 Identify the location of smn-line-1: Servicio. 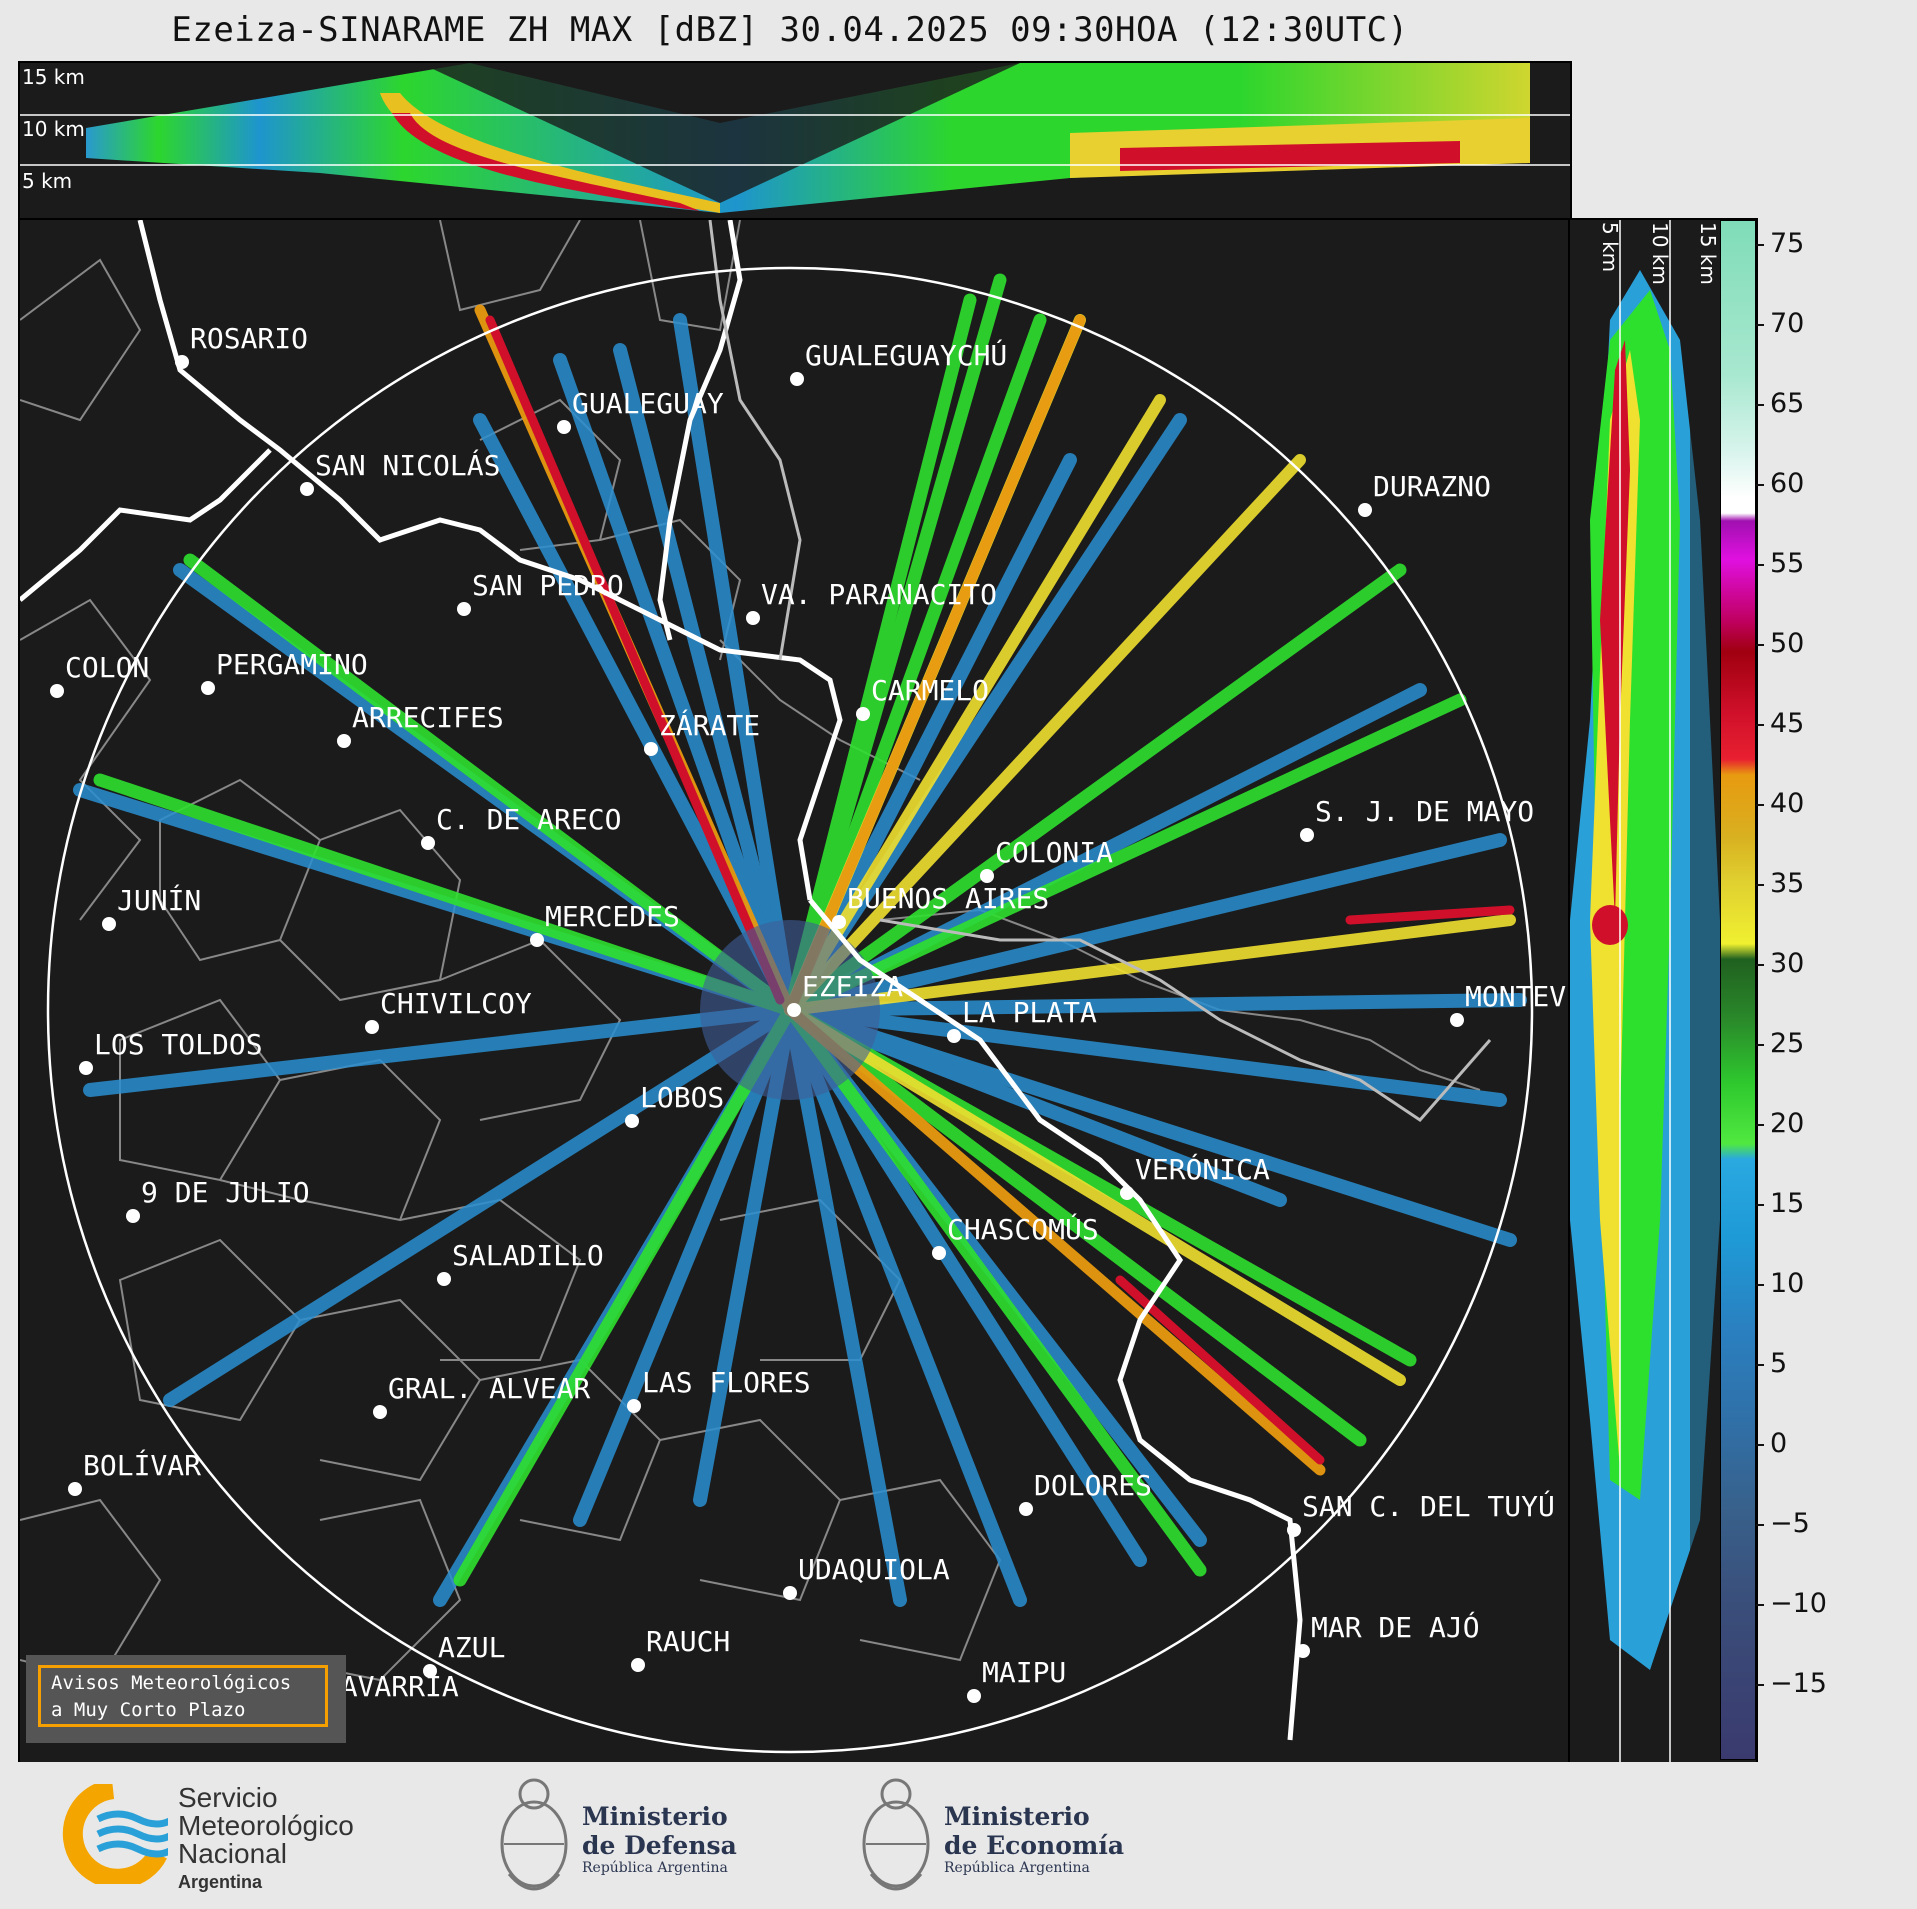
(228, 1797).